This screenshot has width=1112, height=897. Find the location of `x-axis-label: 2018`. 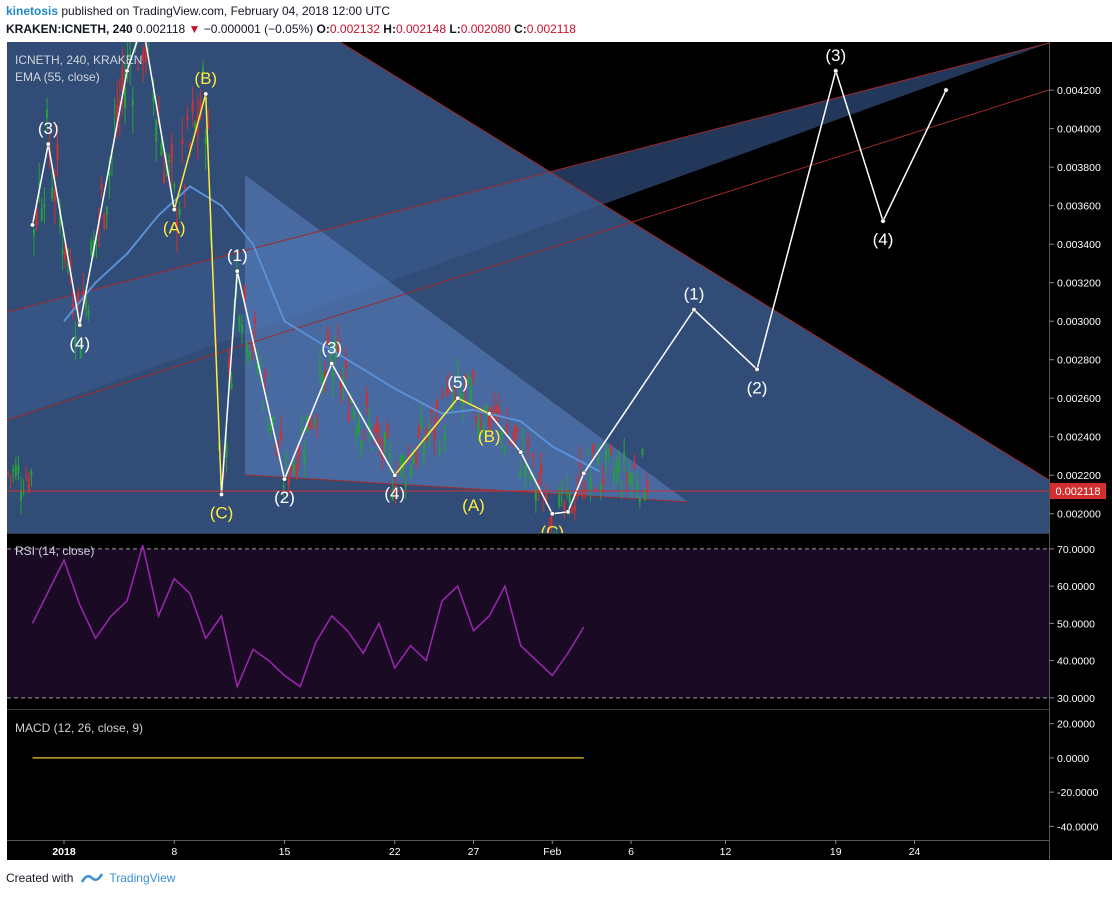

x-axis-label: 2018 is located at coordinates (64, 852).